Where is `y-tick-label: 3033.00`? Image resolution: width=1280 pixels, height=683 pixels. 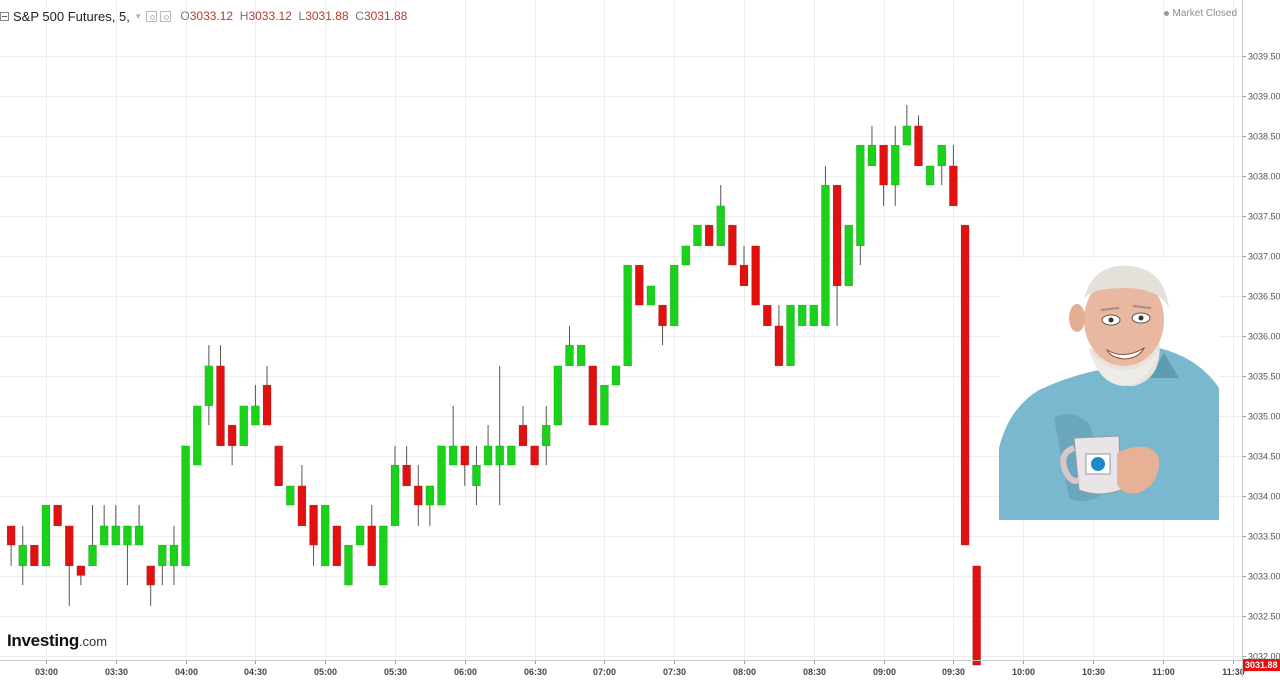 y-tick-label: 3033.00 is located at coordinates (1264, 577).